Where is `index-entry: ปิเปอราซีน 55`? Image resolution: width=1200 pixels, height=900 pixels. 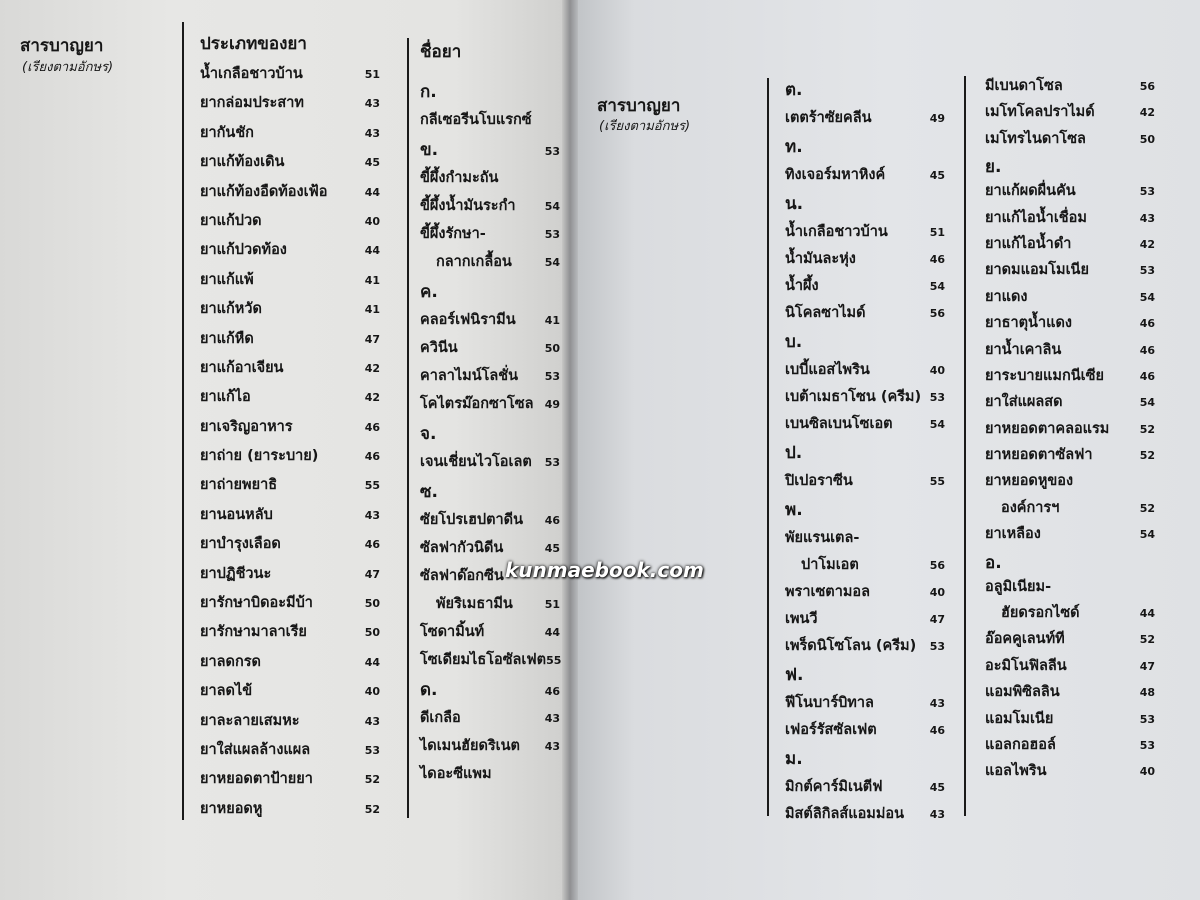 index-entry: ปิเปอราซีน 55 is located at coordinates (865, 482).